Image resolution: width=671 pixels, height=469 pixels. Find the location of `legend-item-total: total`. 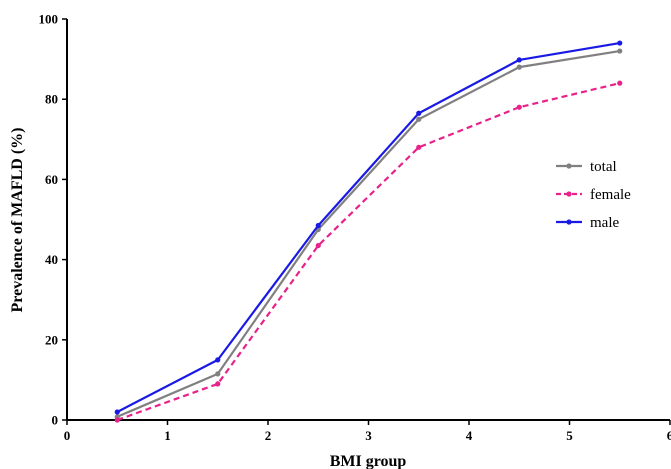

legend-item-total: total is located at coordinates (586, 167).